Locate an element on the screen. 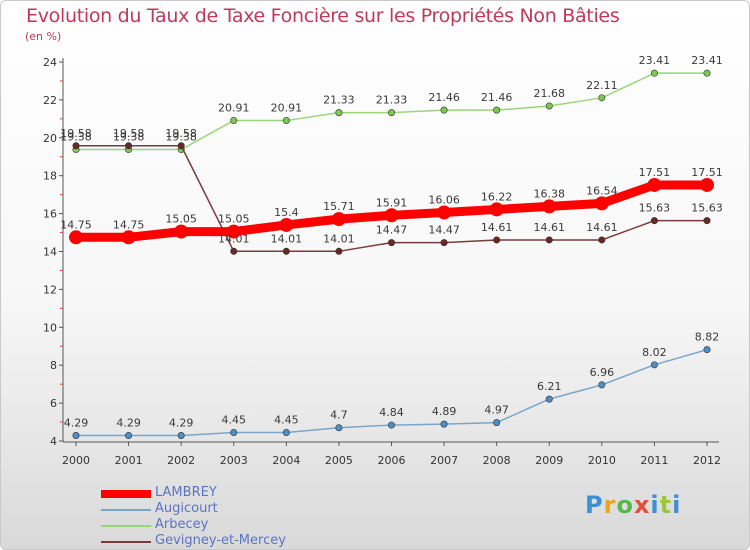 The height and width of the screenshot is (550, 750). x-tick-label: 2009 is located at coordinates (549, 460).